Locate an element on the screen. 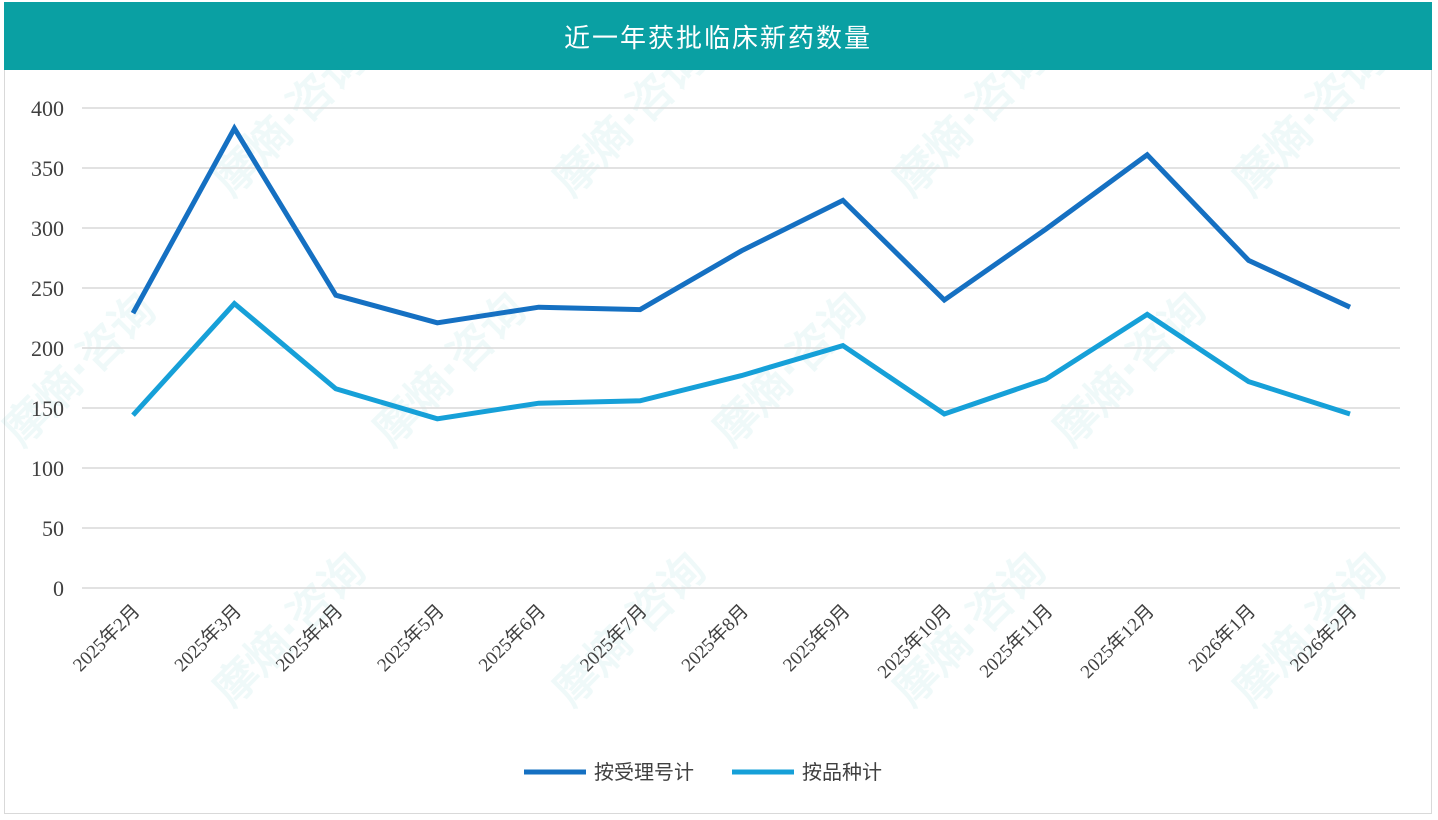 The image size is (1438, 820). x-tick-label: 2025年12月 is located at coordinates (1117, 641).